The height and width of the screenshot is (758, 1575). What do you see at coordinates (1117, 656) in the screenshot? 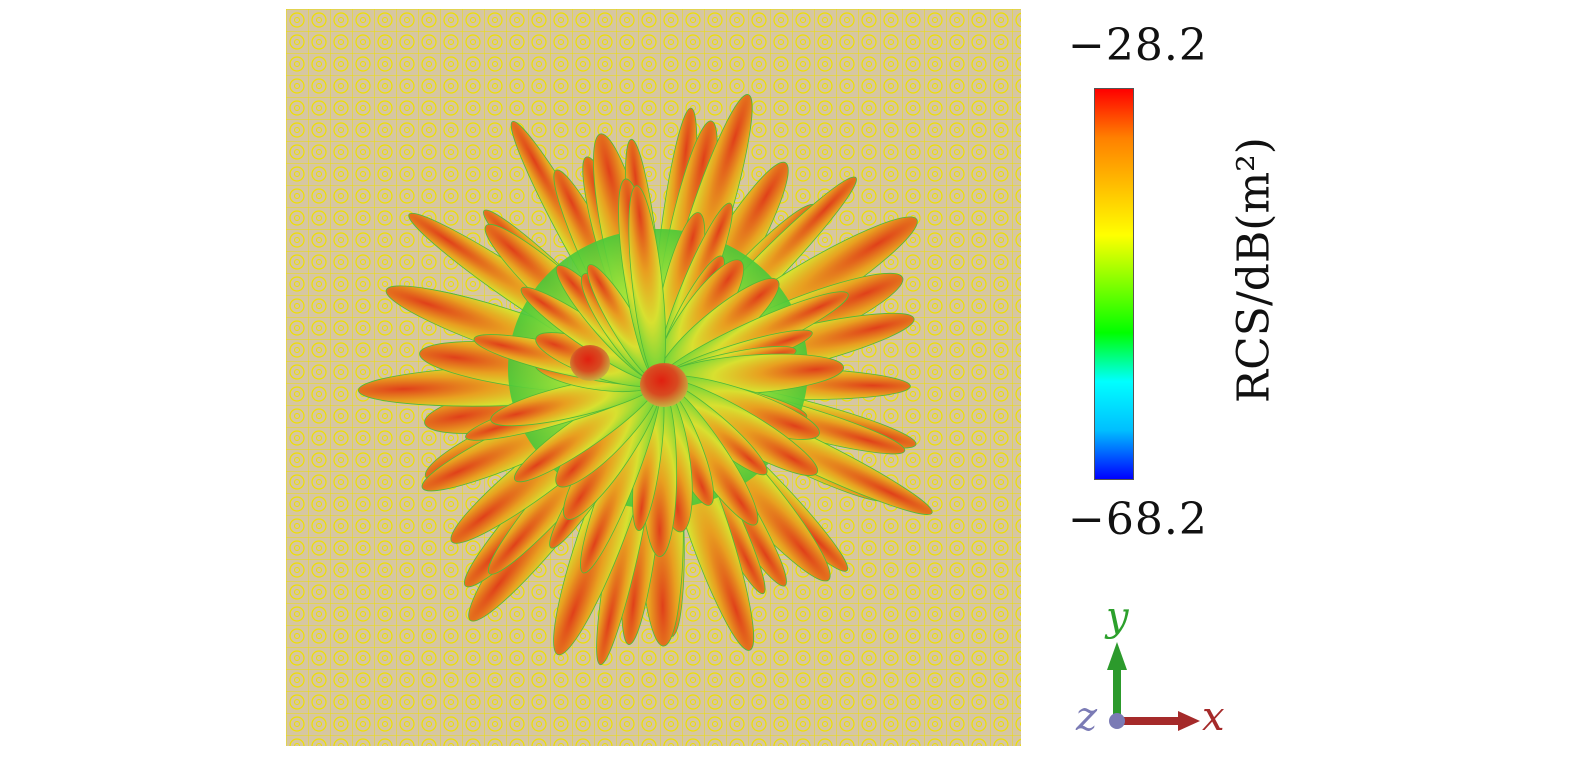
I see `y-axis-arrow-head` at bounding box center [1117, 656].